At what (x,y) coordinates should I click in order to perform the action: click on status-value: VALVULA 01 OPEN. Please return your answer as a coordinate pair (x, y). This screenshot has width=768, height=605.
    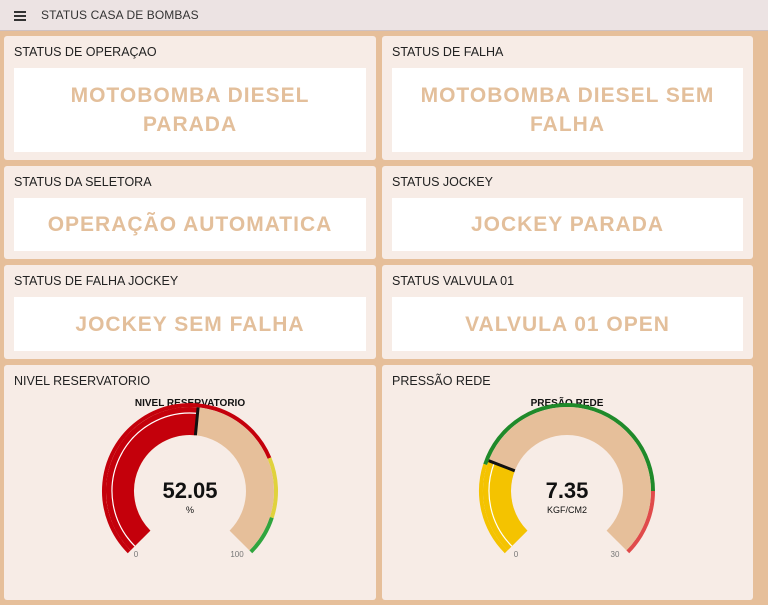
    Looking at the image, I should click on (567, 324).